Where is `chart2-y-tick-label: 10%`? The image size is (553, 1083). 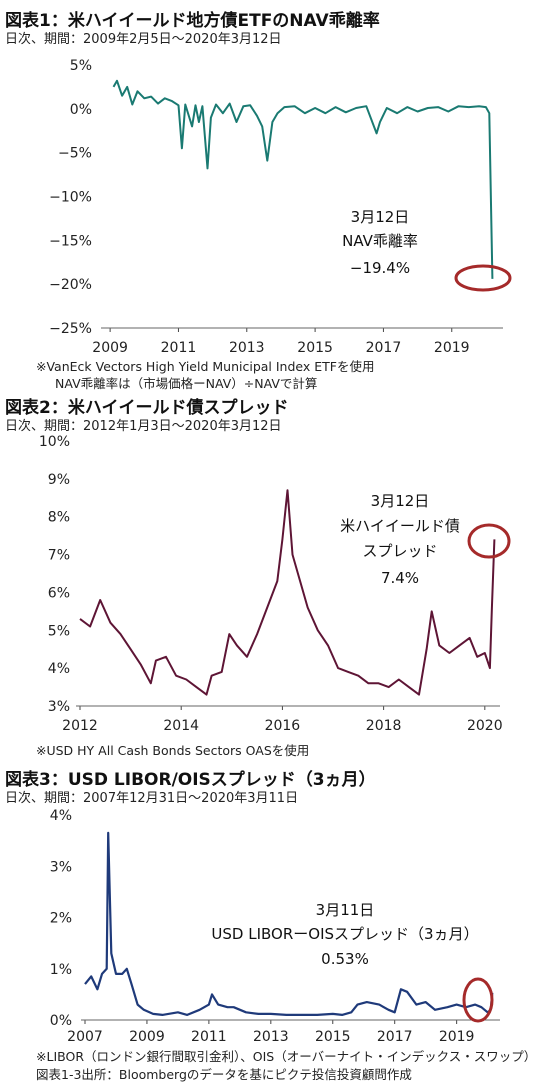
chart2-y-tick-label: 10% is located at coordinates (54, 442).